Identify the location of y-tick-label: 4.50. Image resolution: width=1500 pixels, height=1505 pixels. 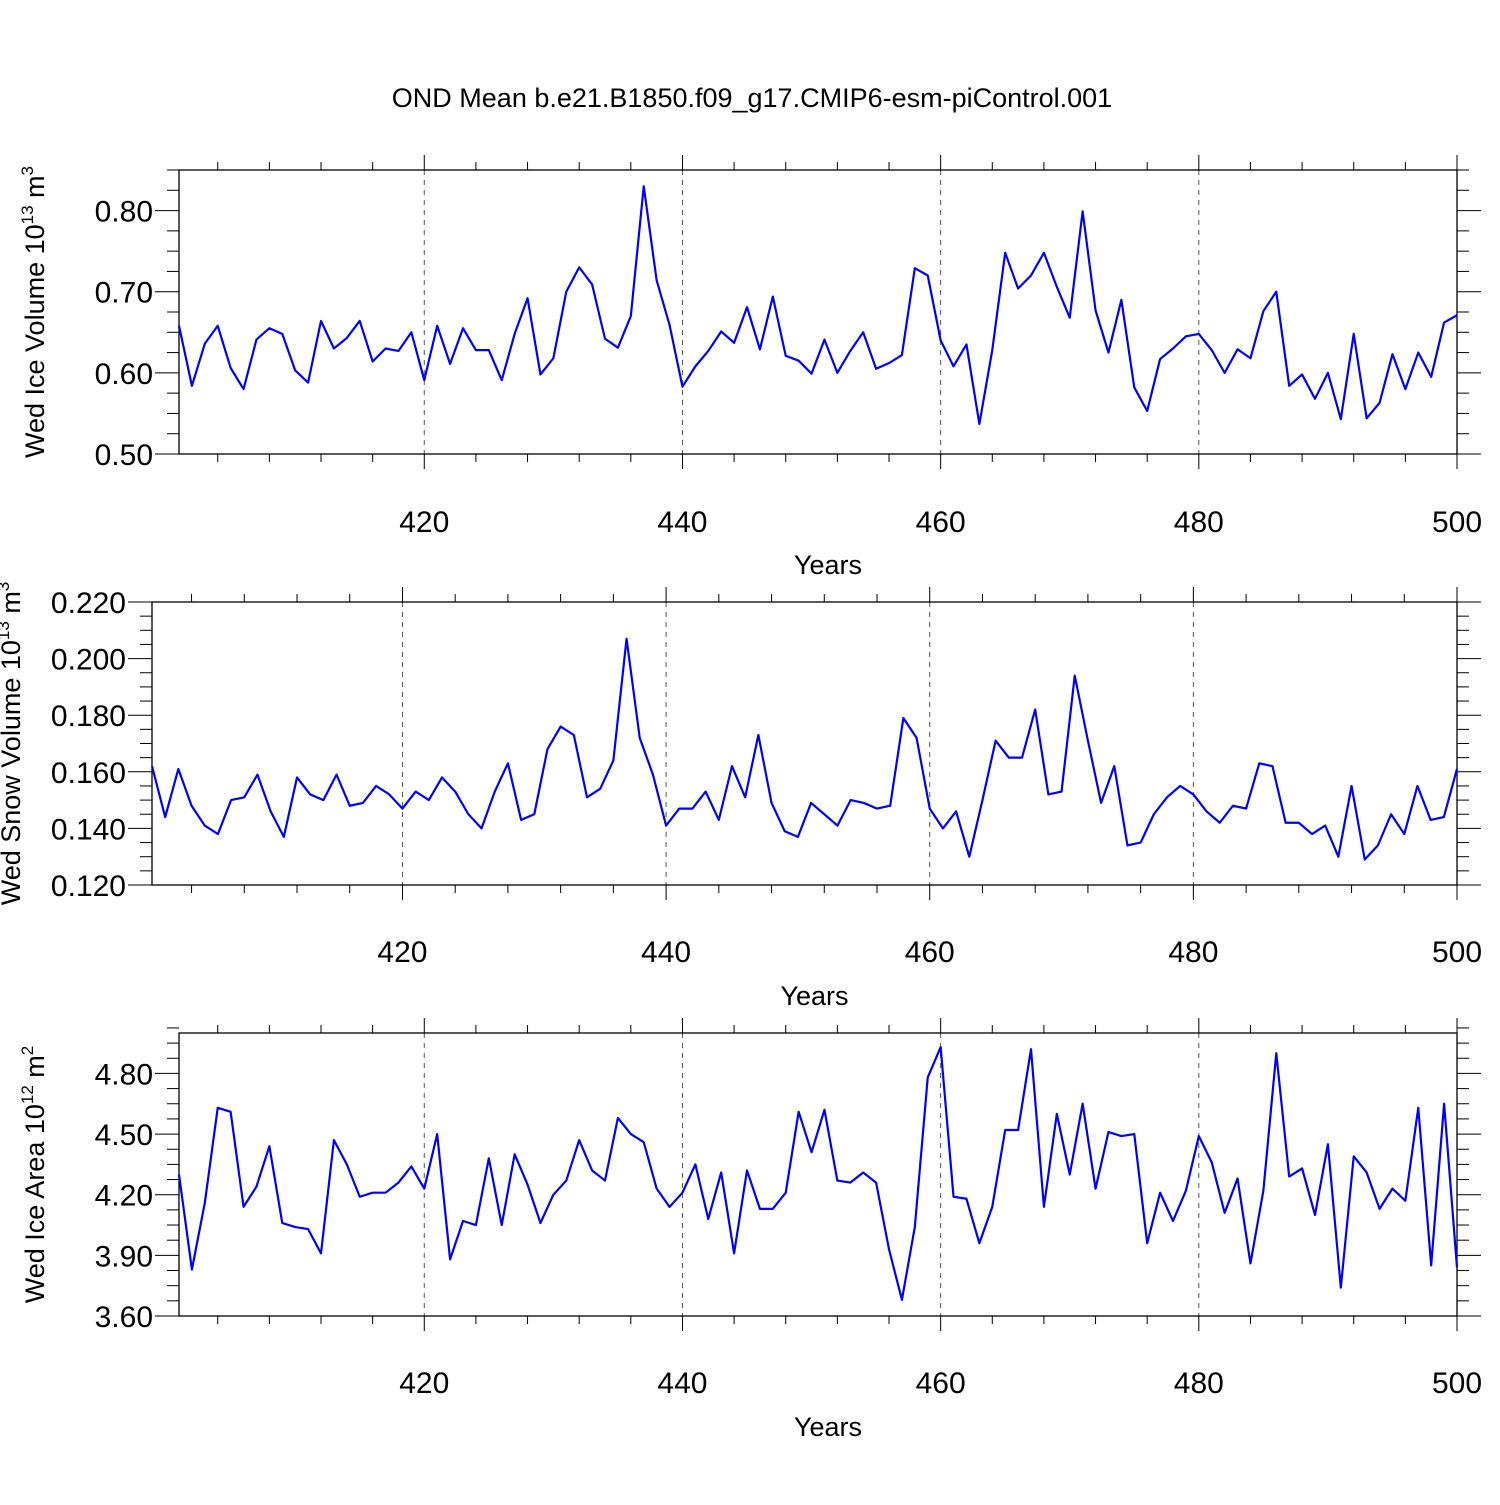
(124, 1135).